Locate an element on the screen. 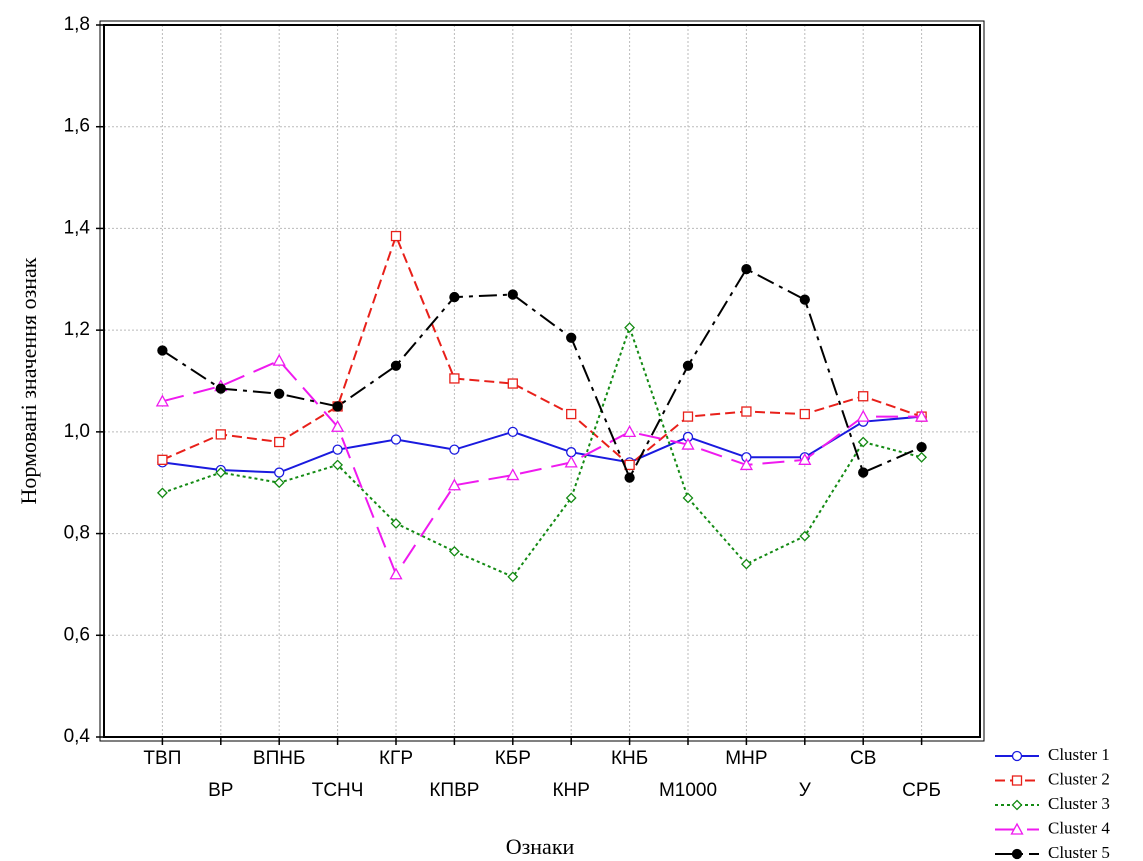 Image resolution: width=1143 pixels, height=861 pixels. x-tick-label: КПВР is located at coordinates (454, 790).